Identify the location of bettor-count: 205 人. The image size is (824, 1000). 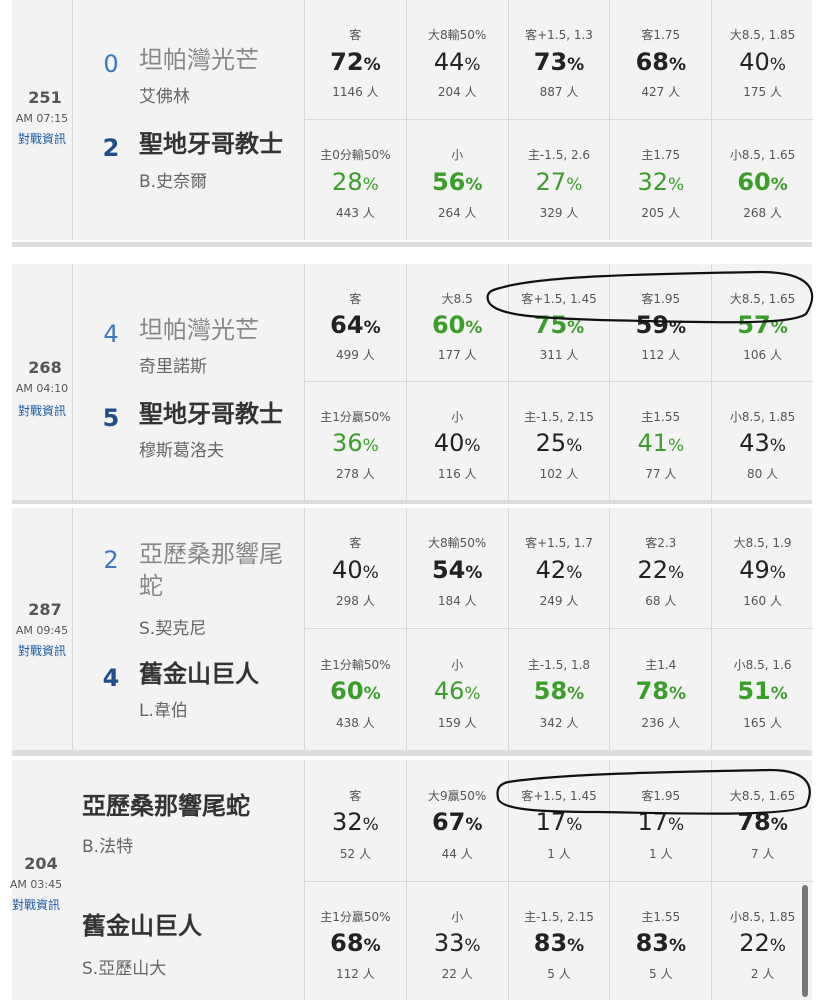
(660, 212).